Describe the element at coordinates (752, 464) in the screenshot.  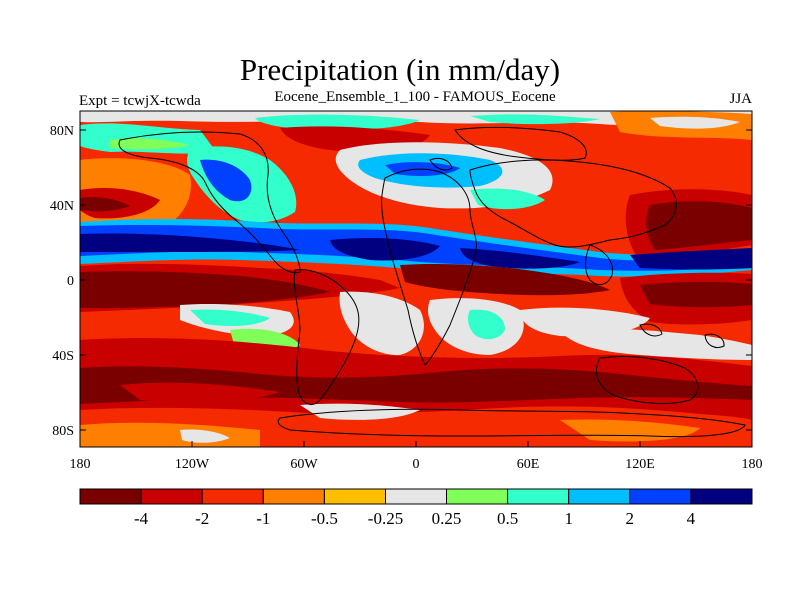
I see `lon-label-180e: 180` at that location.